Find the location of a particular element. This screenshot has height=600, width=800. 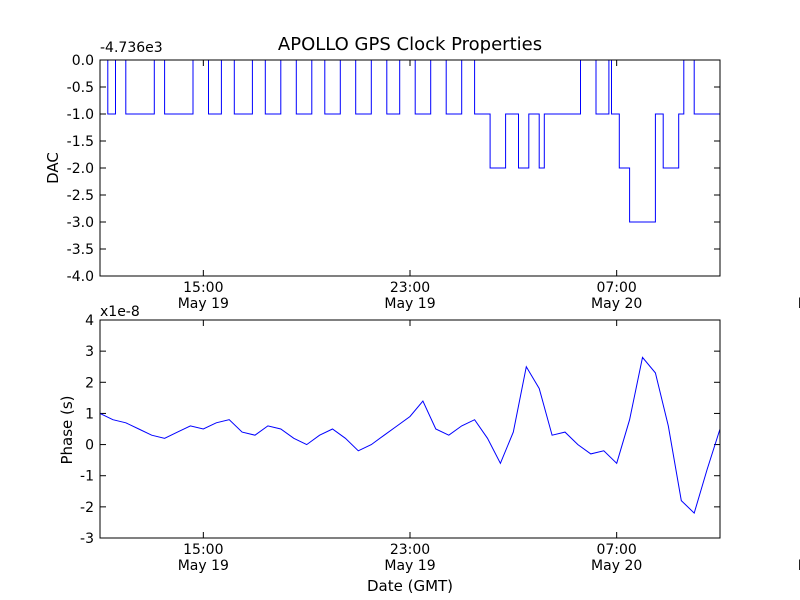

phase-ytick-label: 0 is located at coordinates (89, 446).